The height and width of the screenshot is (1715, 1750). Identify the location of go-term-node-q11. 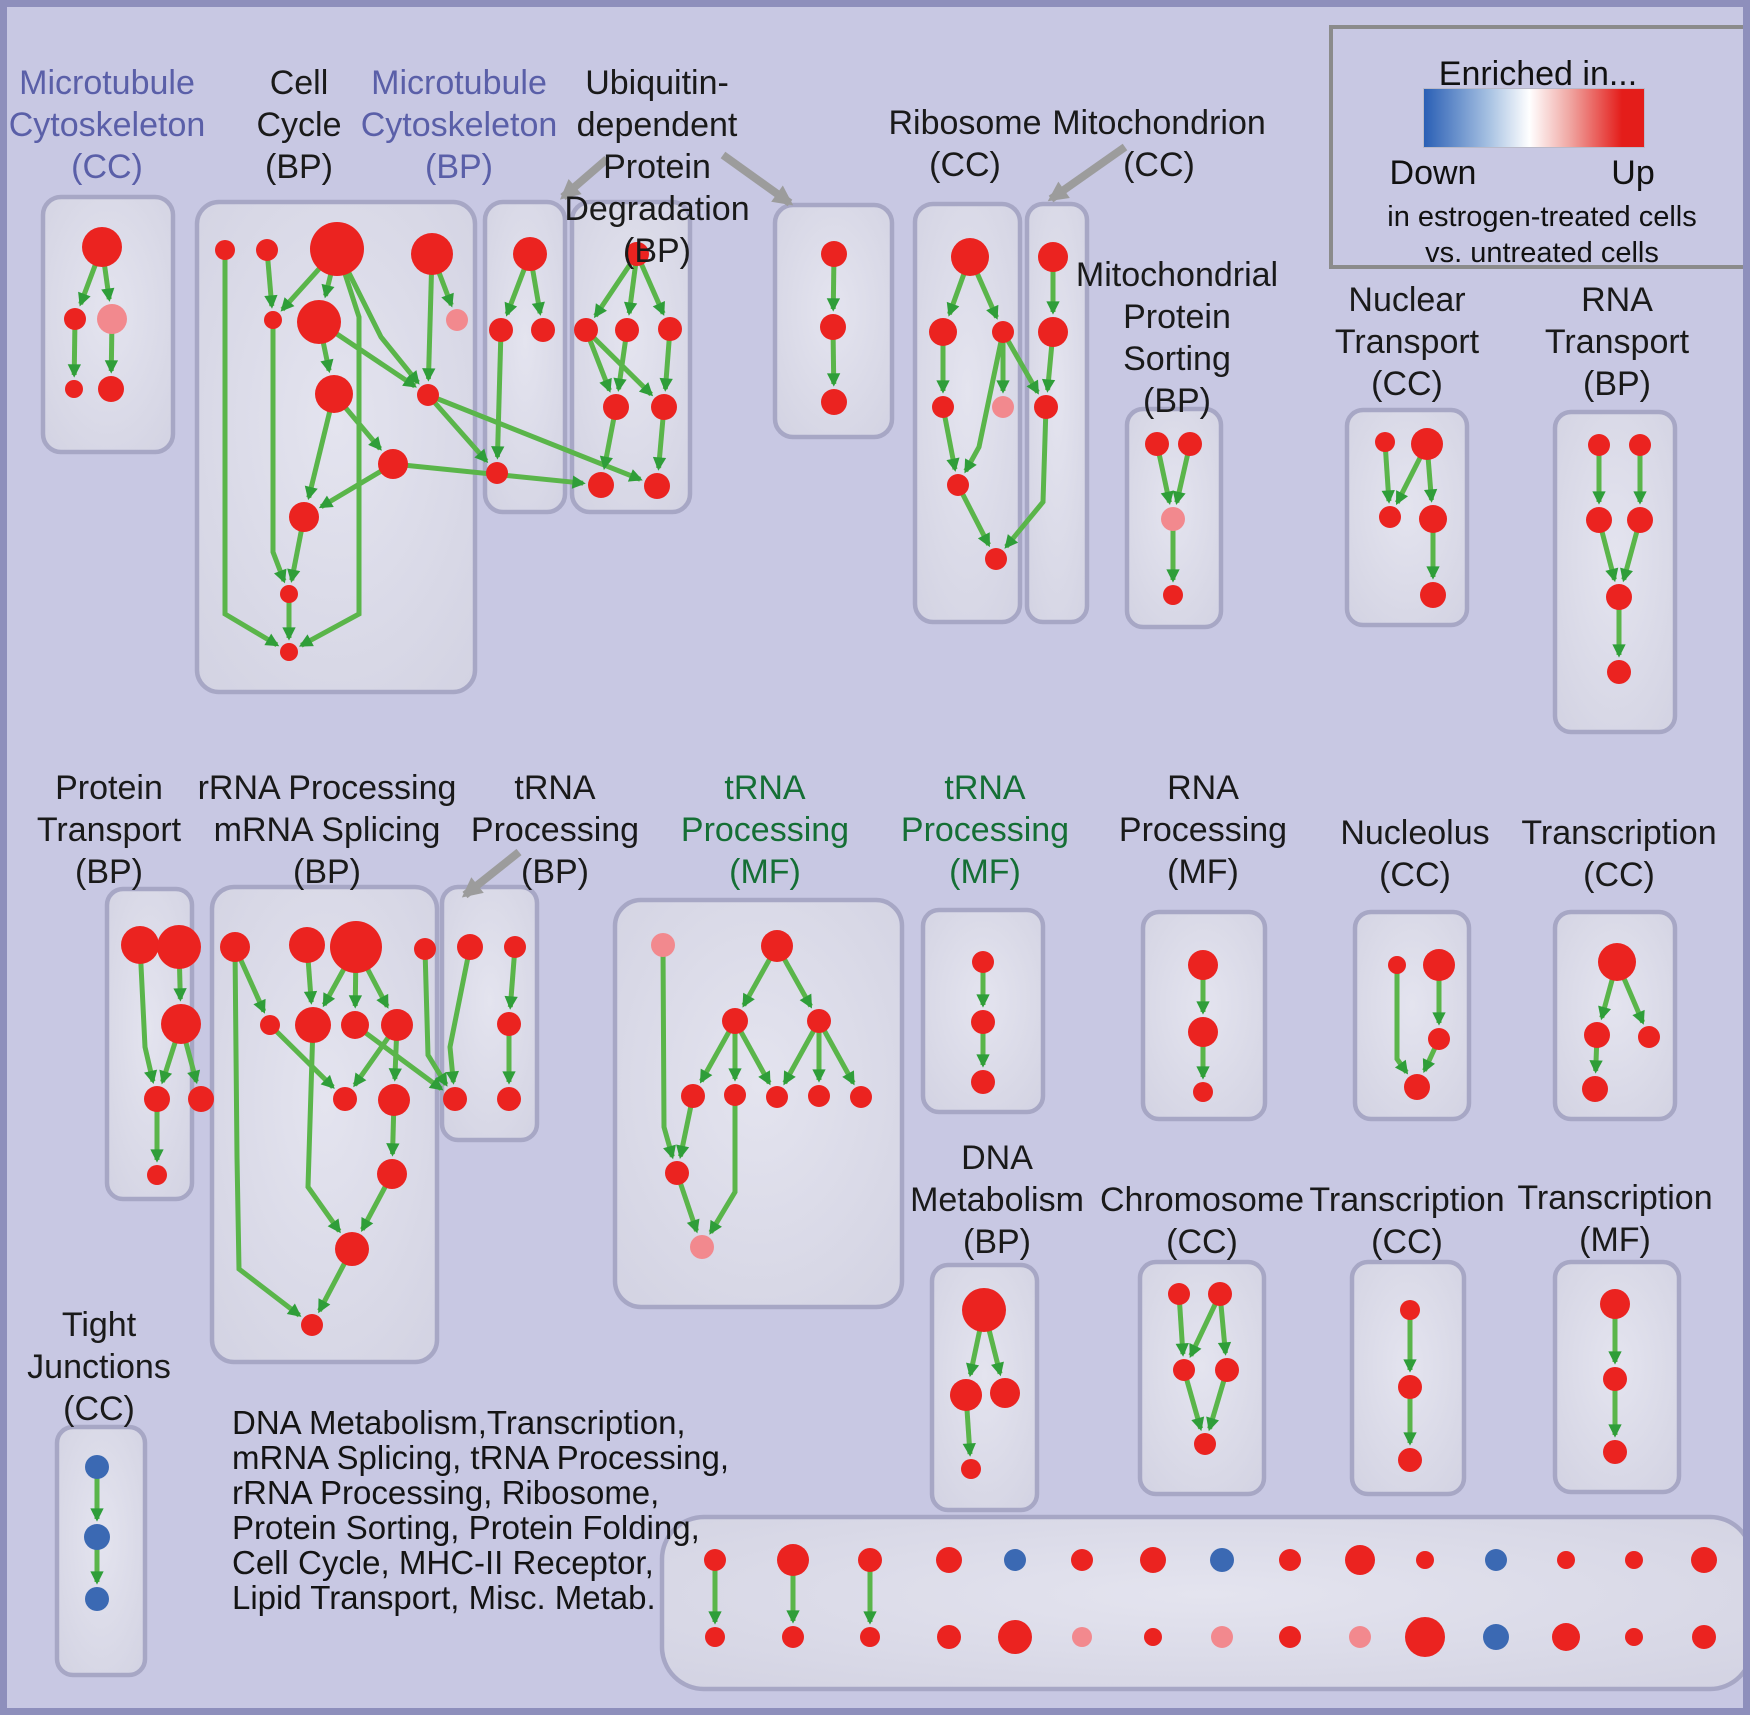
(392, 1174).